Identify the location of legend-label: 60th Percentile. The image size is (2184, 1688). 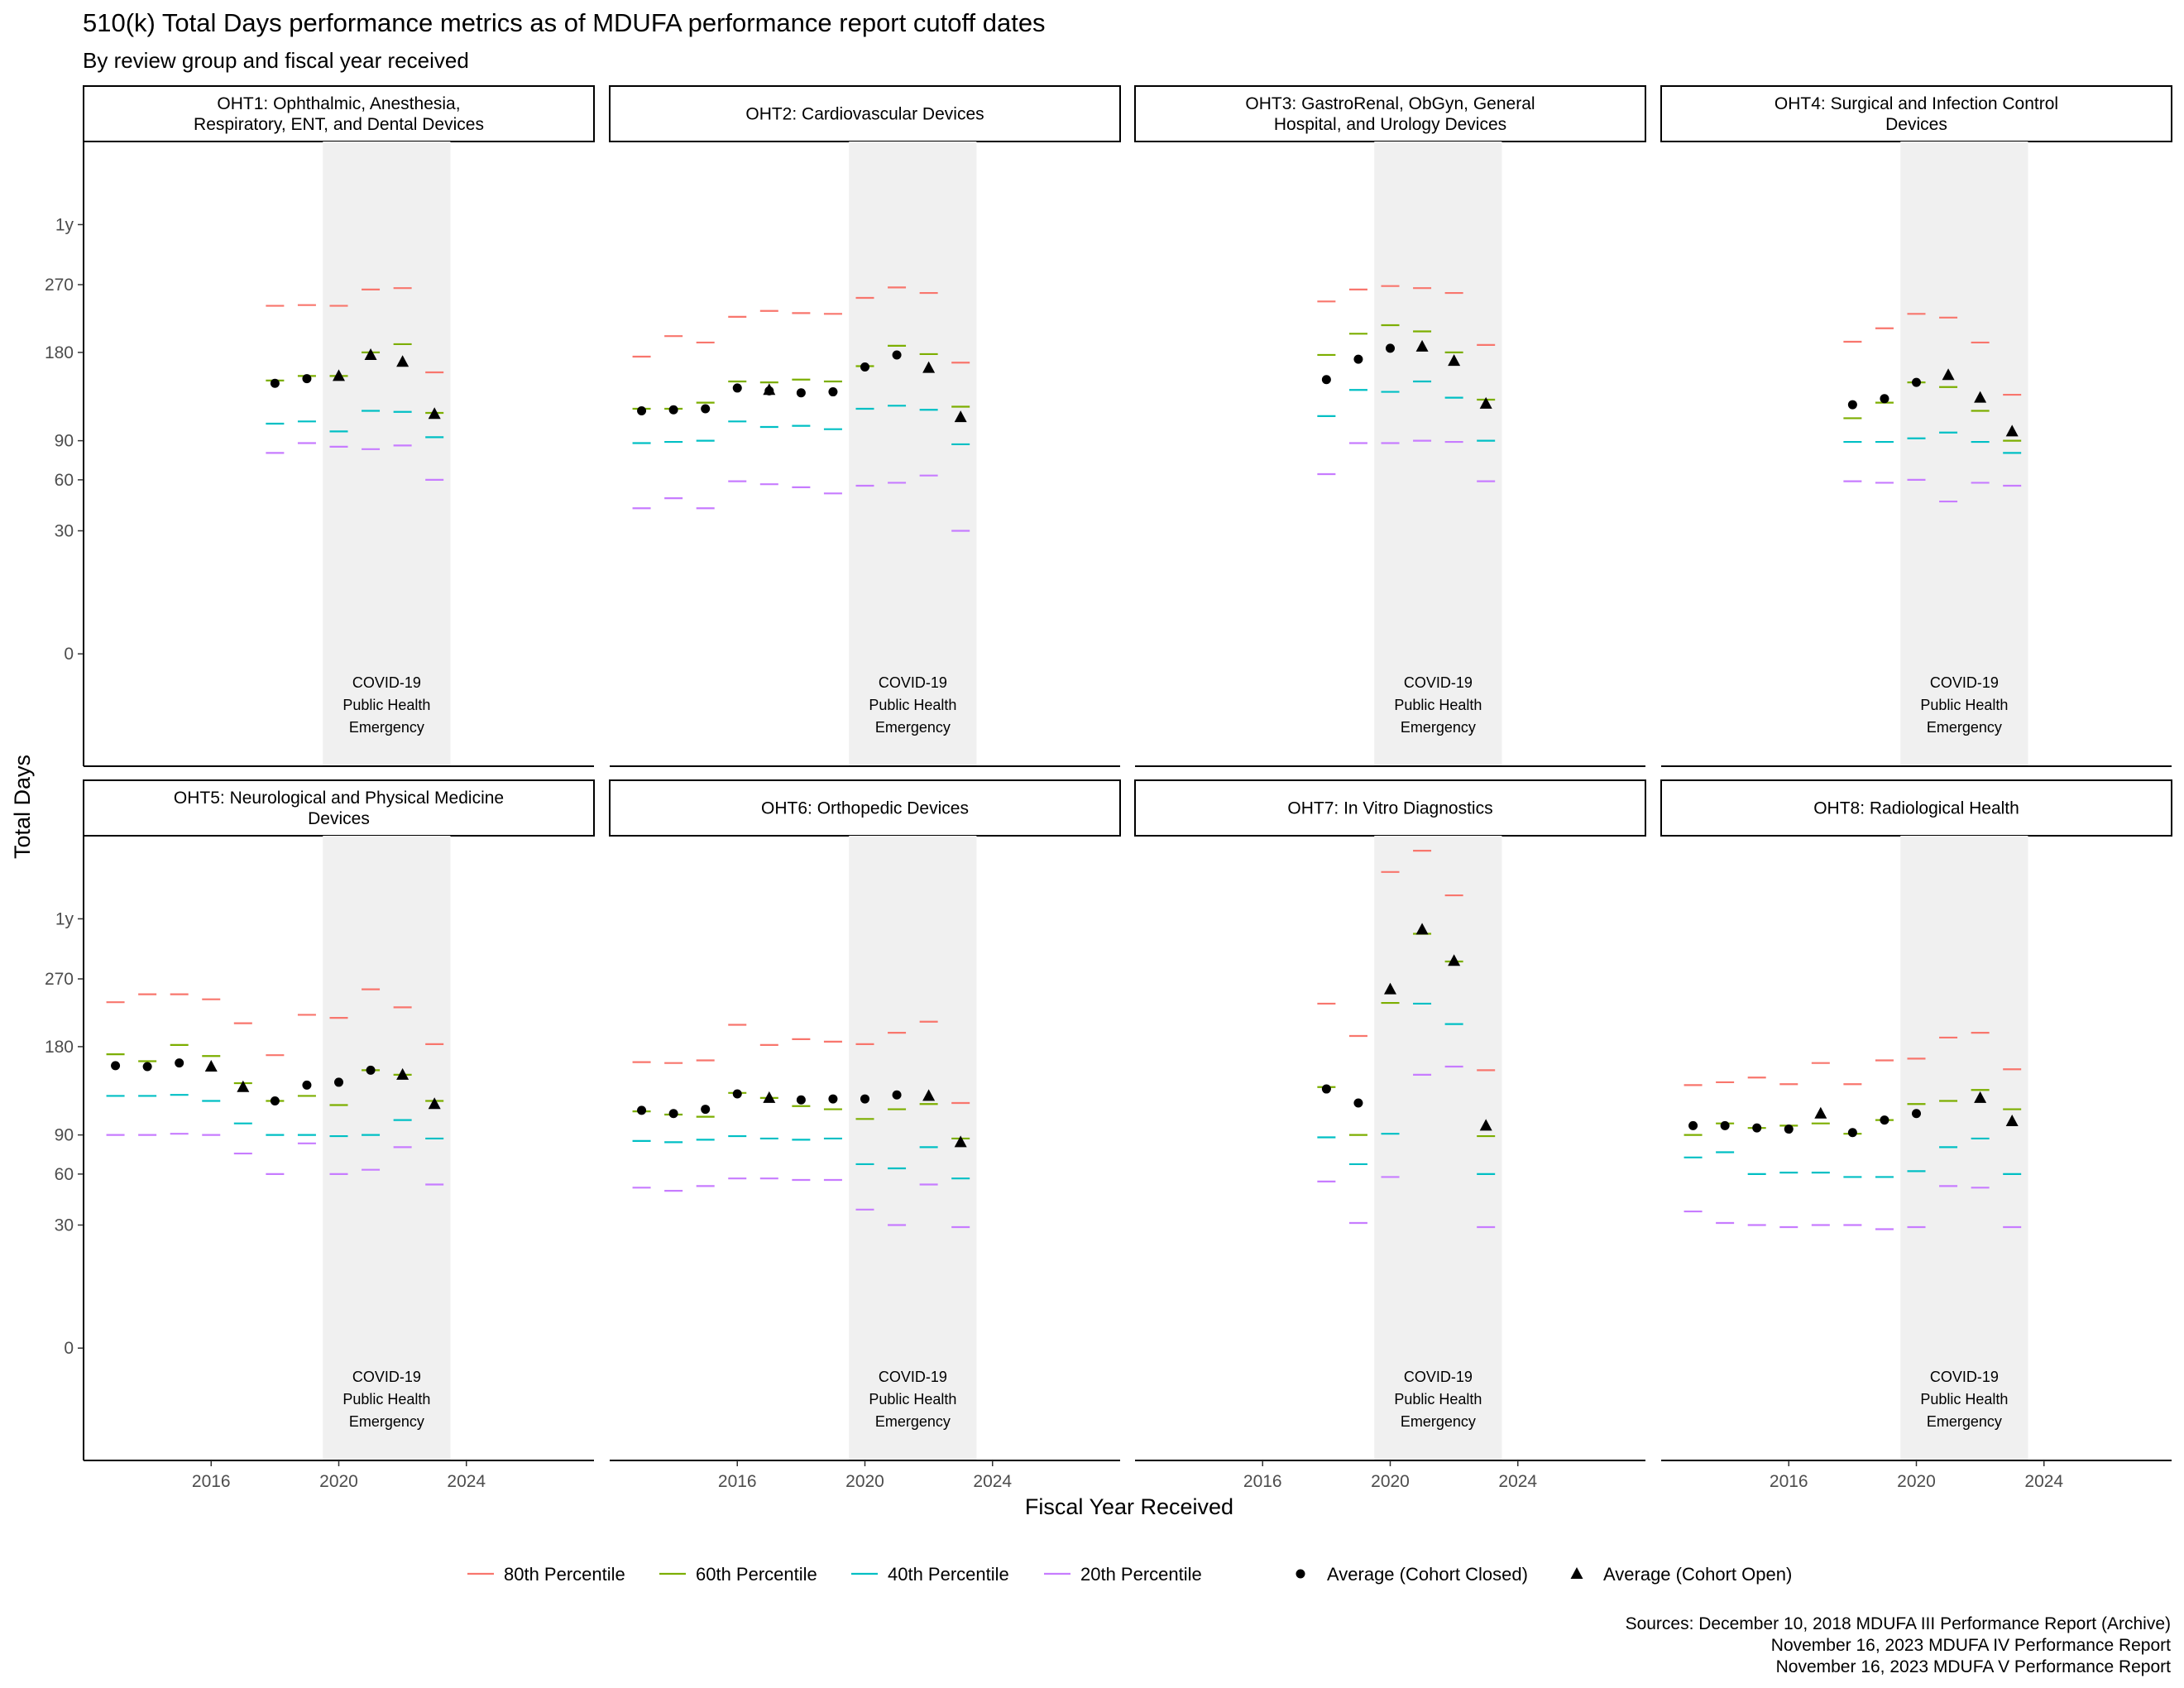
(756, 1574).